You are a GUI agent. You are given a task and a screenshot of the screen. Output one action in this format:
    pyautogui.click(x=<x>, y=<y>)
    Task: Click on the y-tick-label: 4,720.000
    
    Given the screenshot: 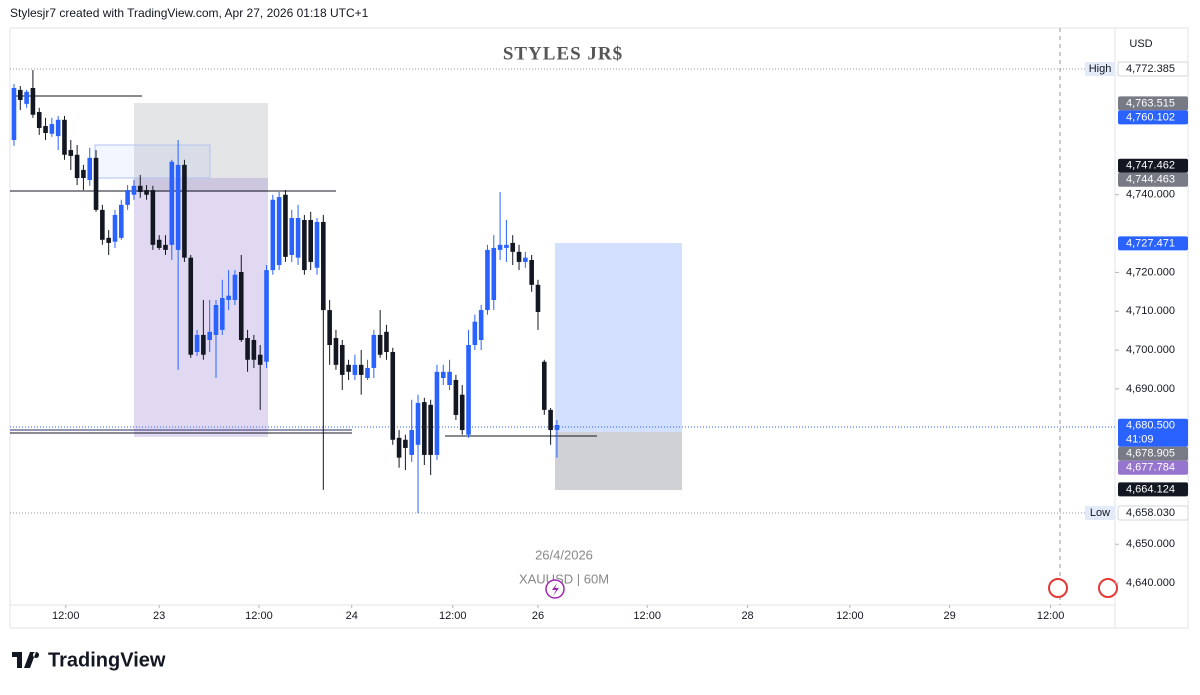 What is the action you would take?
    pyautogui.click(x=1150, y=272)
    